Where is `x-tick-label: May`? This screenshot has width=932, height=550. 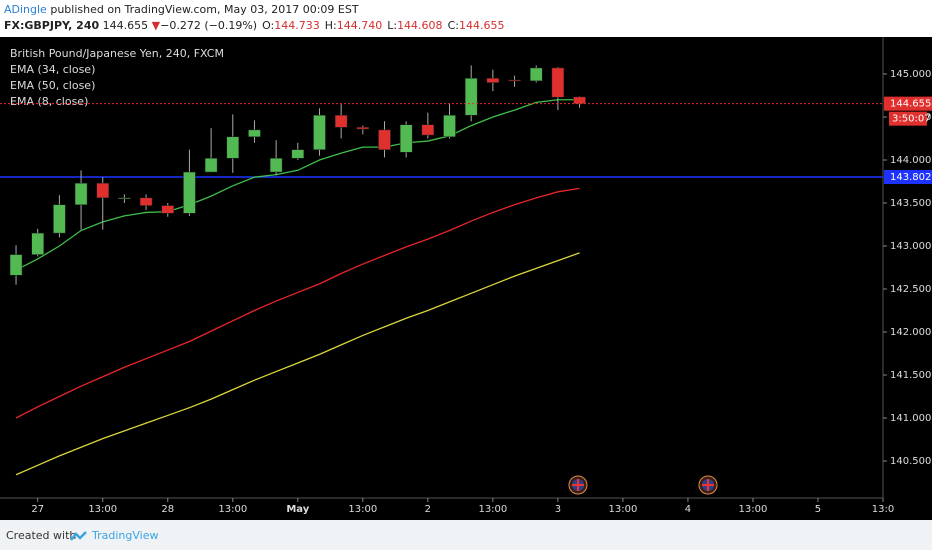
x-tick-label: May is located at coordinates (297, 509).